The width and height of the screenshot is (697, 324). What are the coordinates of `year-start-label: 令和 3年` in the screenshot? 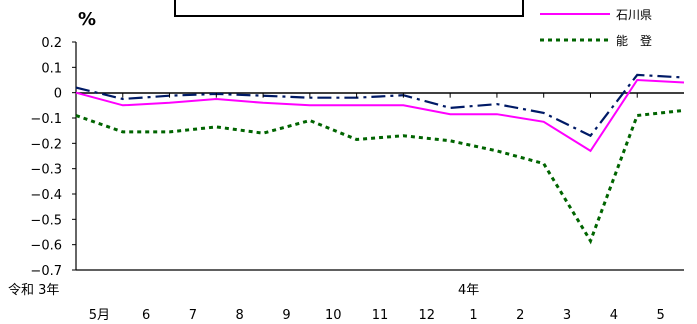 It's located at (33, 290).